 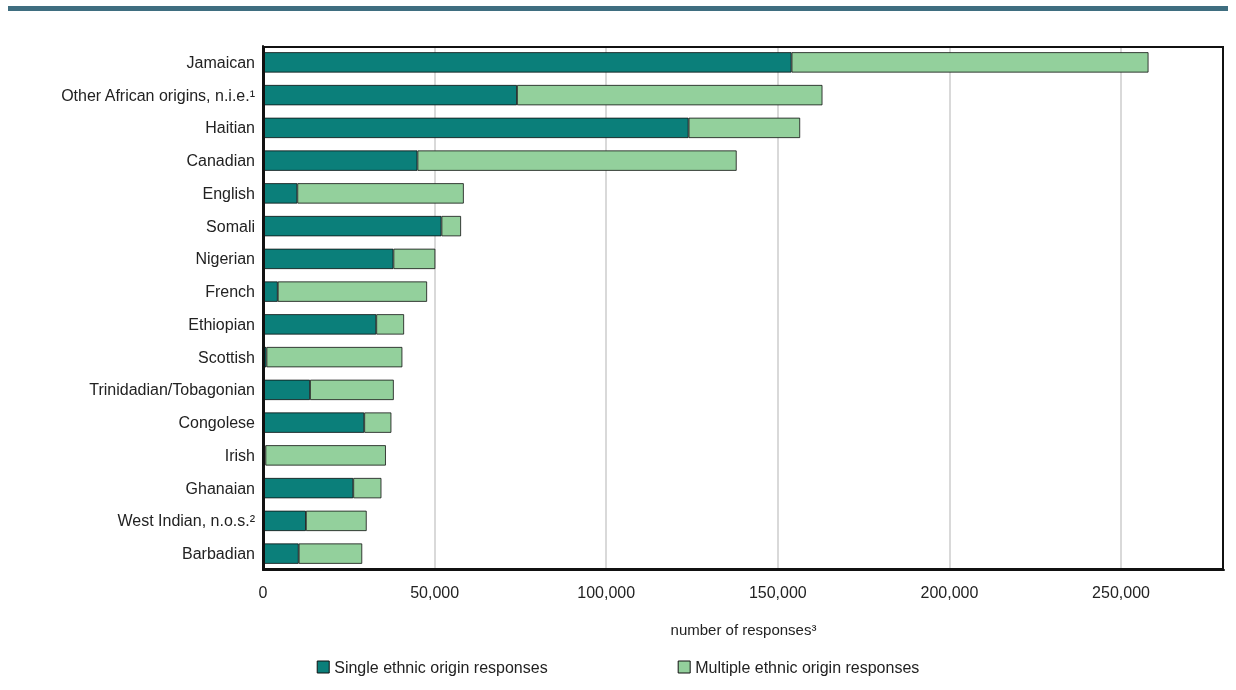 What do you see at coordinates (218, 554) in the screenshot?
I see `y-tick-label: Barbadian` at bounding box center [218, 554].